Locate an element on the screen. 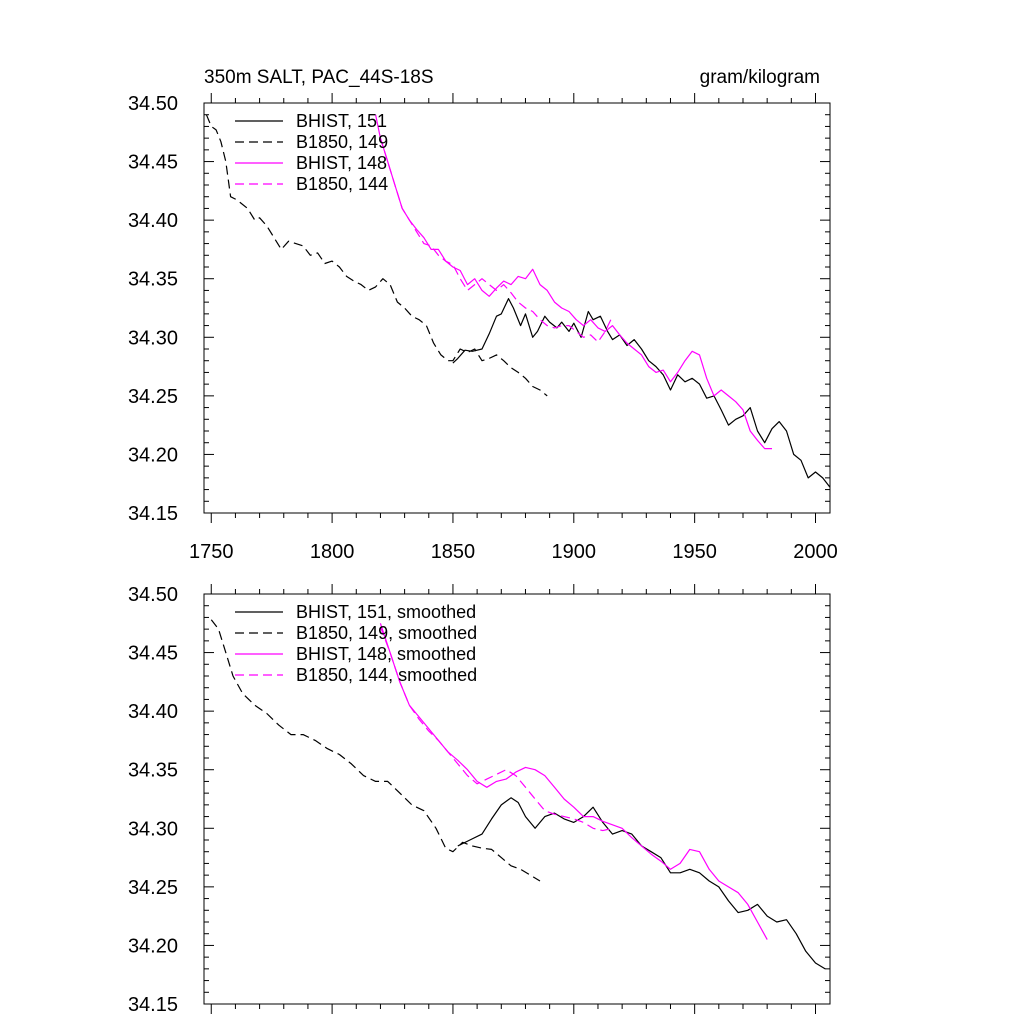  top-ytick-label: 34.35 is located at coordinates (153, 280).